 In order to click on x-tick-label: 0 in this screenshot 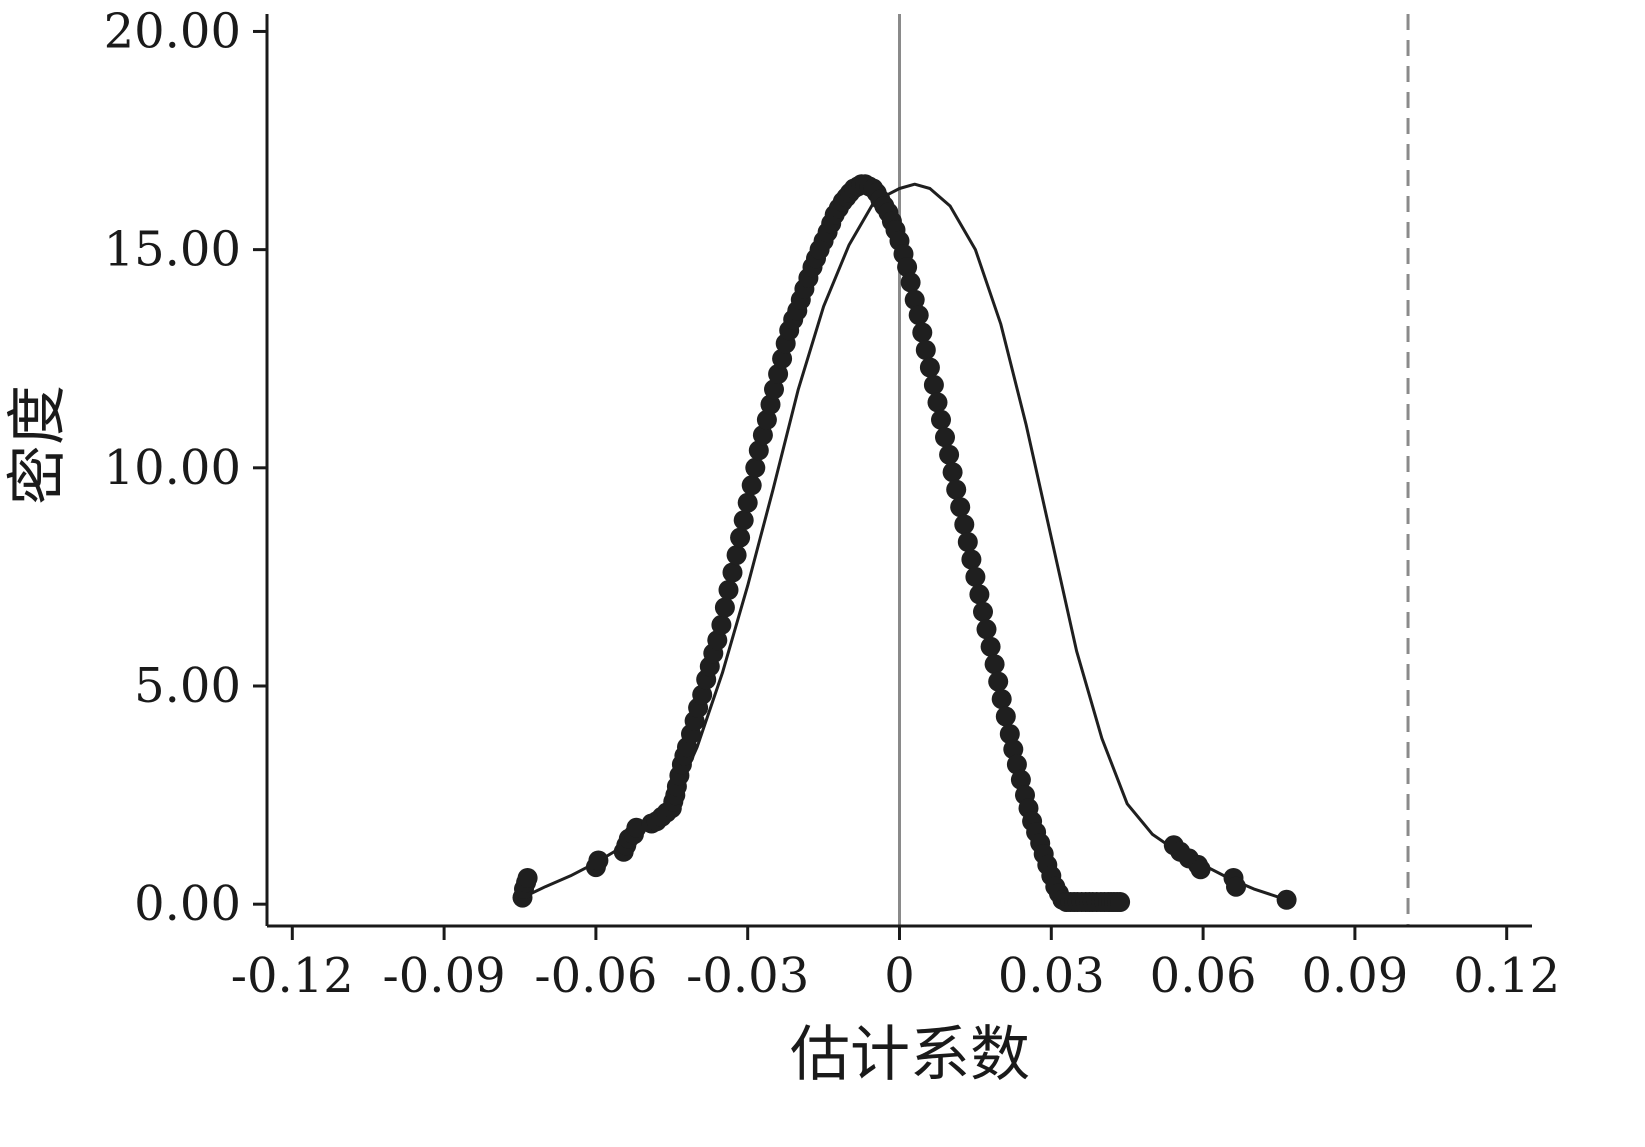, I will do `click(899, 976)`.